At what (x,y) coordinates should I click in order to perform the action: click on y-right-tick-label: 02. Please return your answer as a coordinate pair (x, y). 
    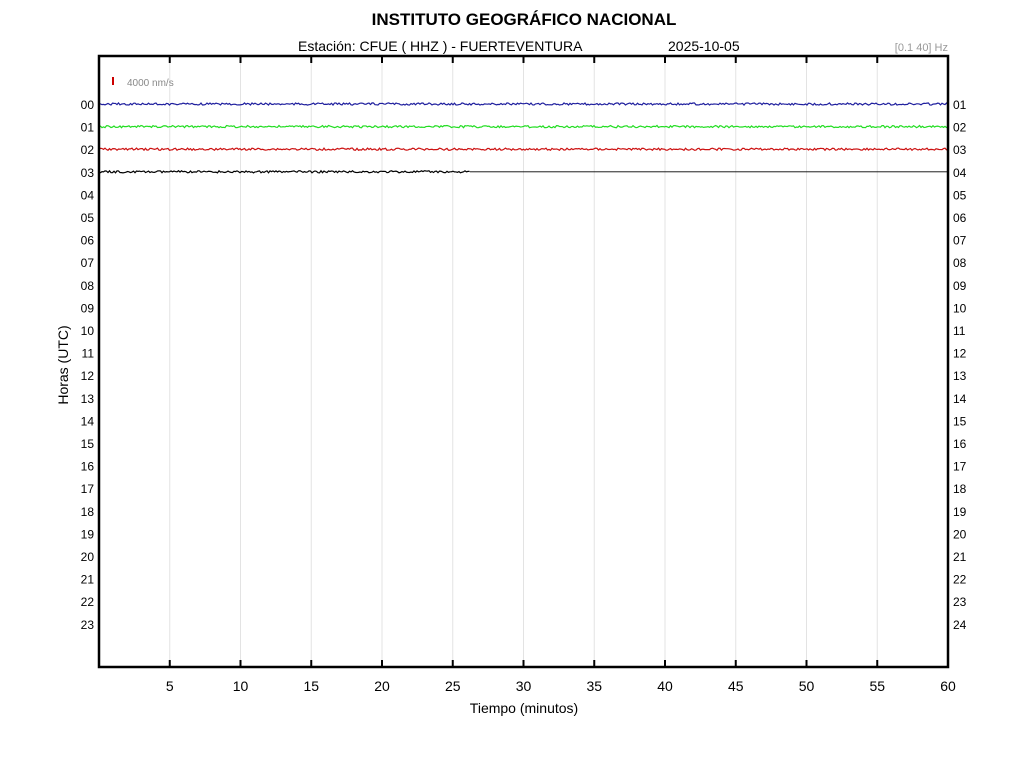
    Looking at the image, I should click on (960, 128).